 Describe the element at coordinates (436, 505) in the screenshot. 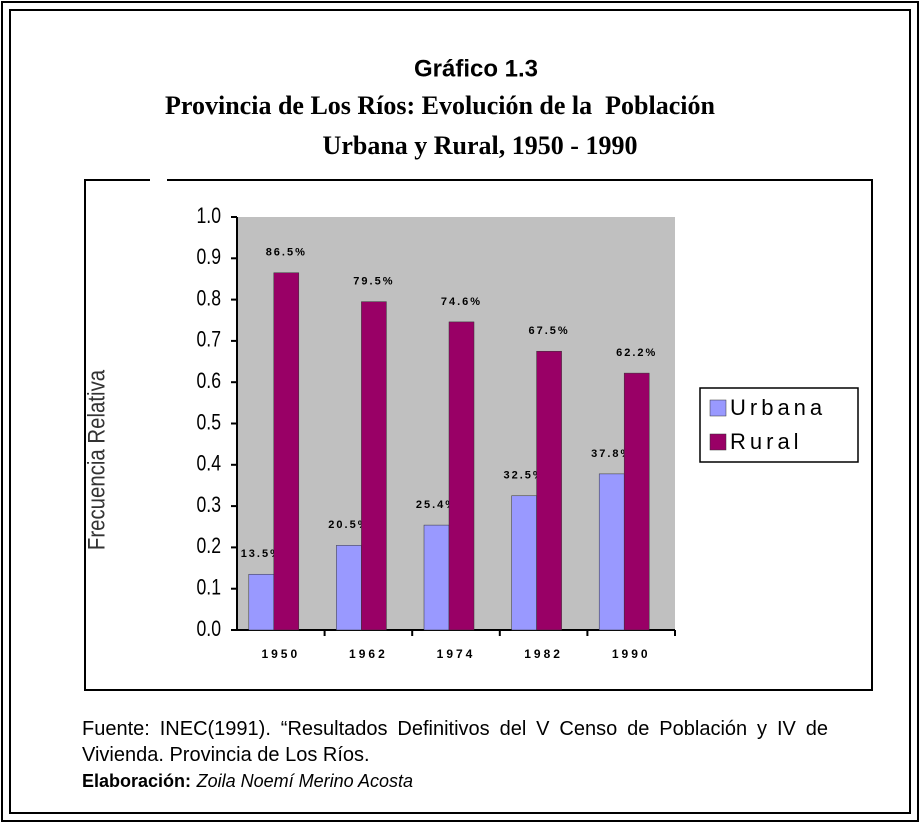

I see `data-label: 25.4%` at that location.